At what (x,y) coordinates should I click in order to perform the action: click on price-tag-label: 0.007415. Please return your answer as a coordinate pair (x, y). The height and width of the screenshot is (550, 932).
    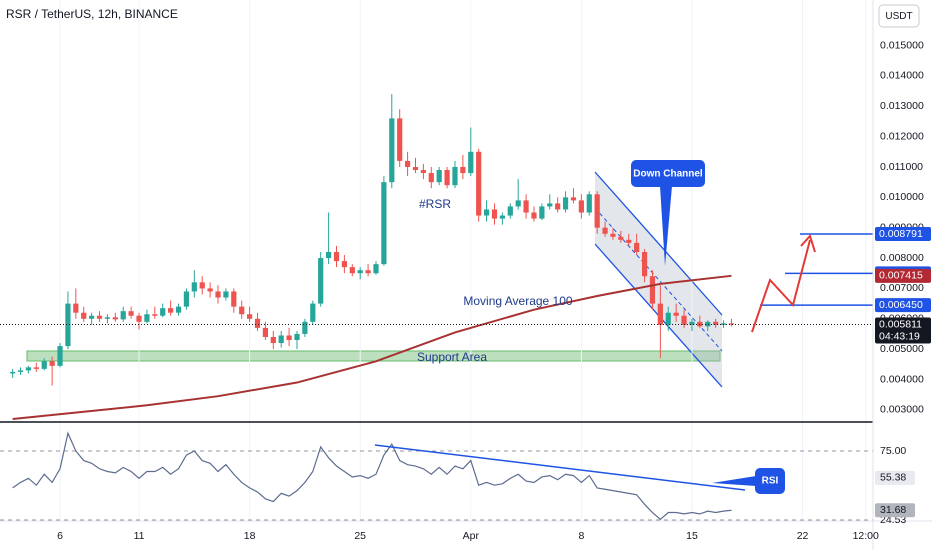
    Looking at the image, I should click on (901, 276).